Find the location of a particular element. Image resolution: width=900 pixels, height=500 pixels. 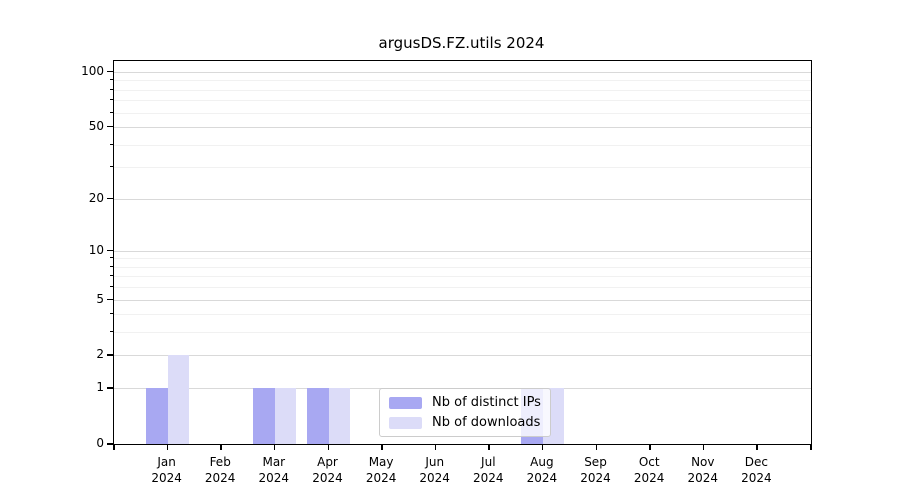

x-tick-month: Sep is located at coordinates (595, 462).